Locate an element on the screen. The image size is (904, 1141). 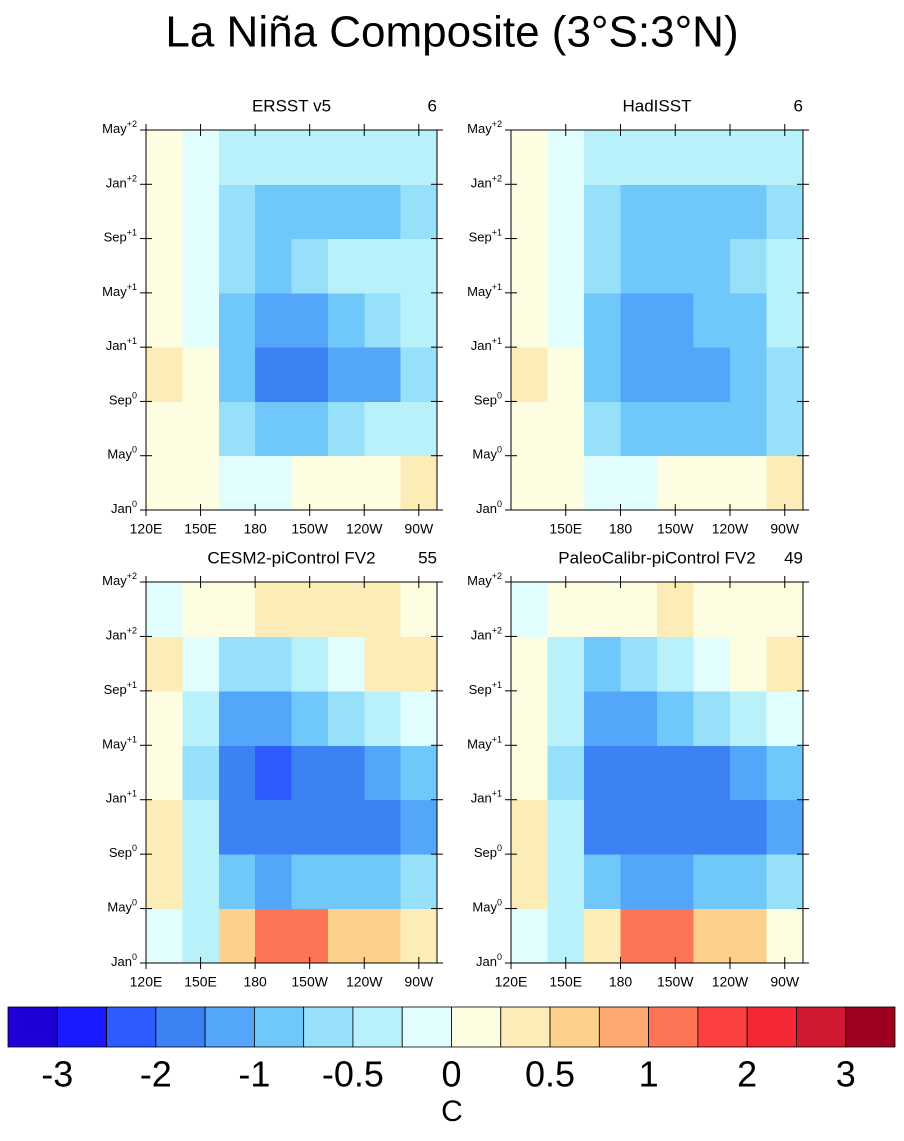
y-tick-label: May+1 is located at coordinates (484, 290).